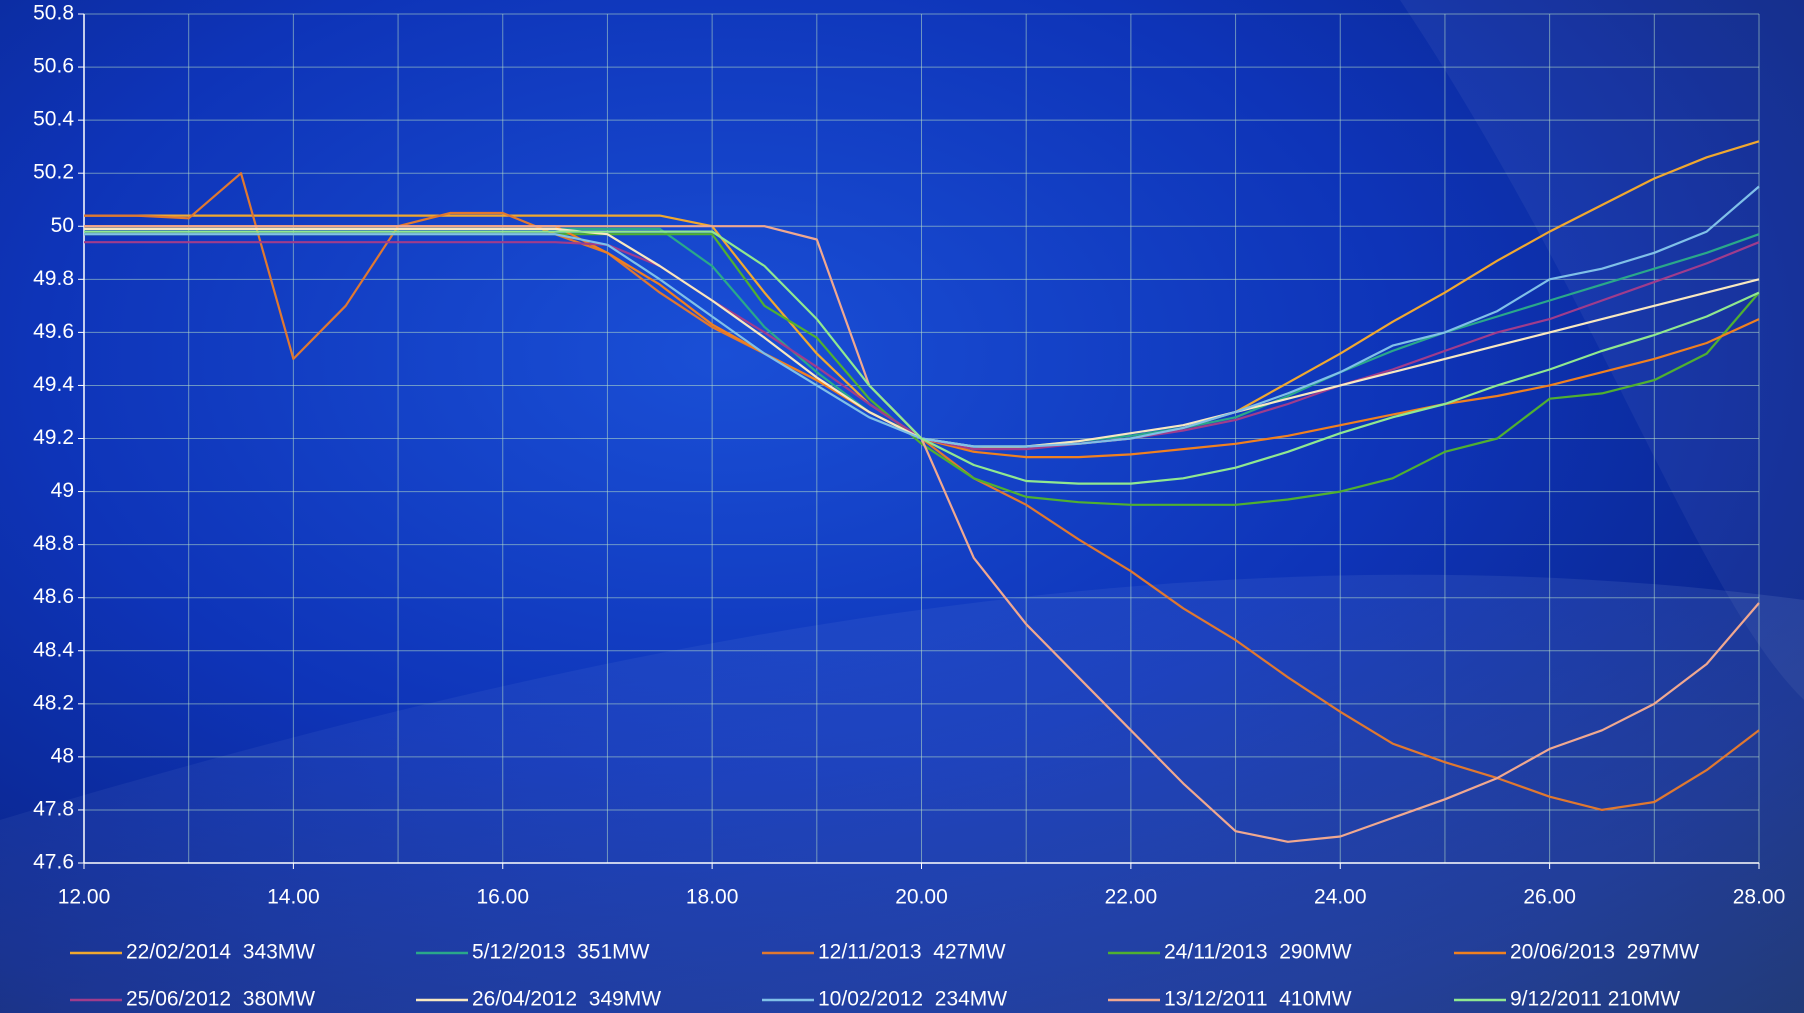 The width and height of the screenshot is (1804, 1013). What do you see at coordinates (53, 119) in the screenshot?
I see `y-tick-label: 50.4` at bounding box center [53, 119].